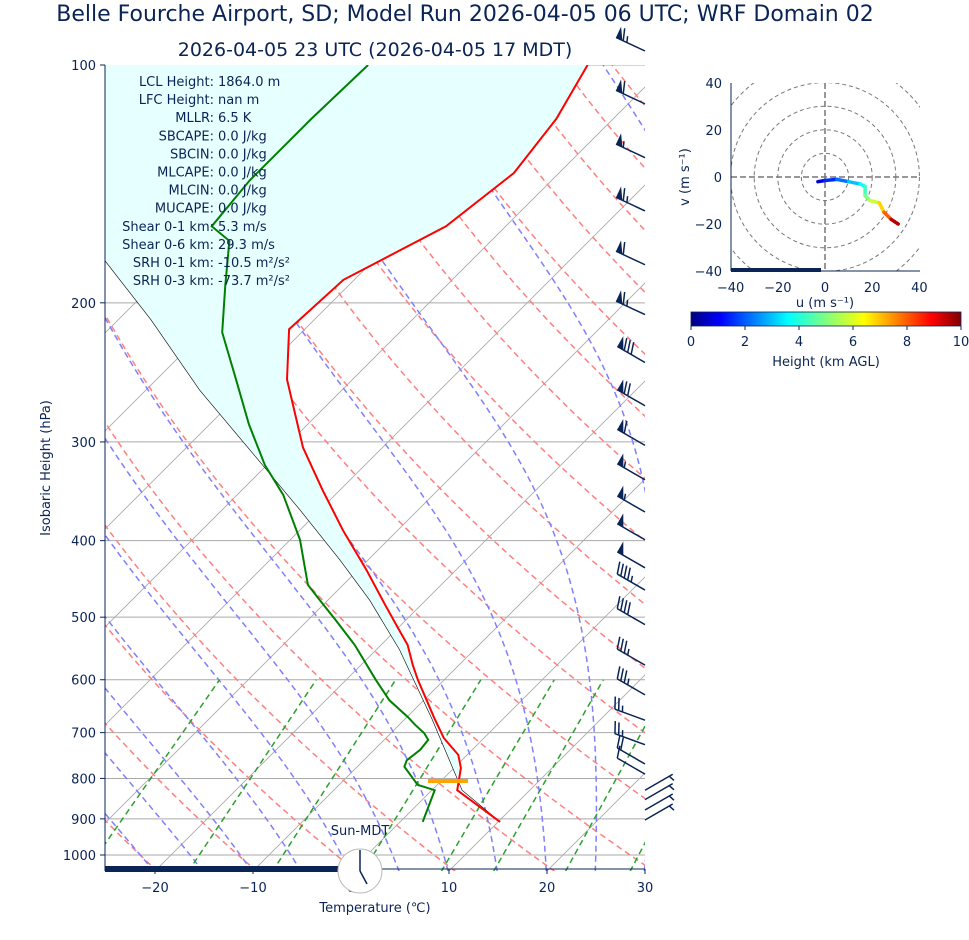 The image size is (969, 940). I want to click on stat-label: SBCIN:, so click(192, 154).